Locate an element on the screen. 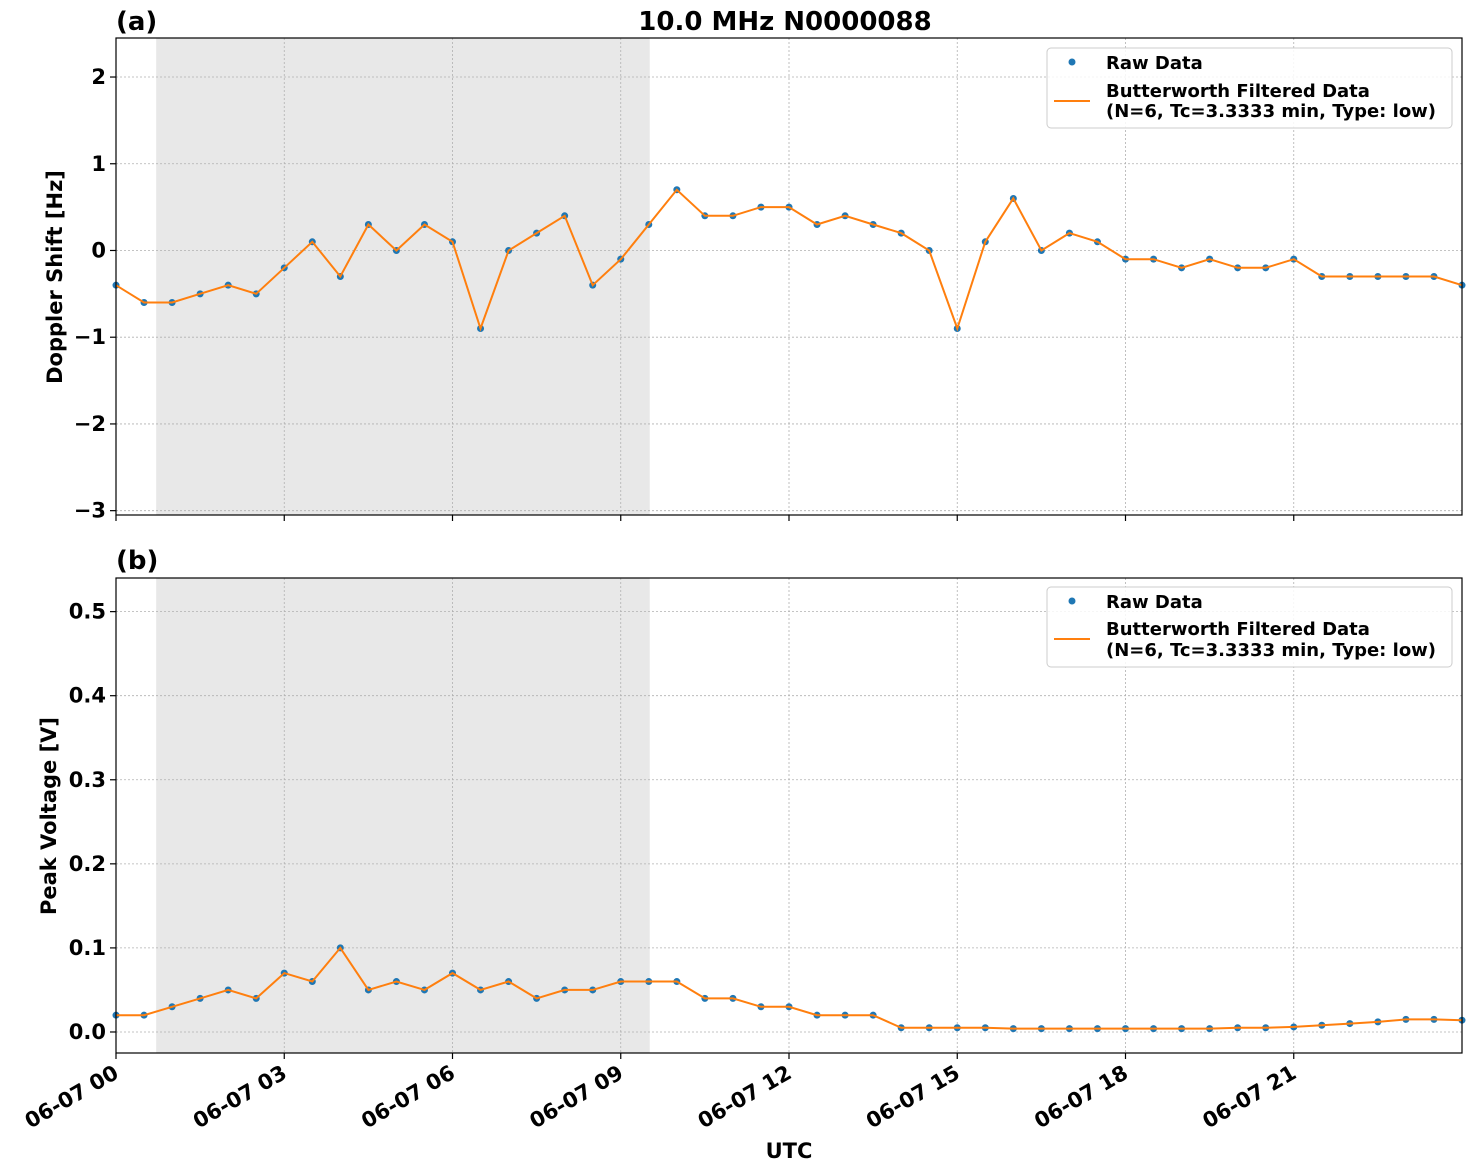  y-tick-label: 0.5 is located at coordinates (87, 612).